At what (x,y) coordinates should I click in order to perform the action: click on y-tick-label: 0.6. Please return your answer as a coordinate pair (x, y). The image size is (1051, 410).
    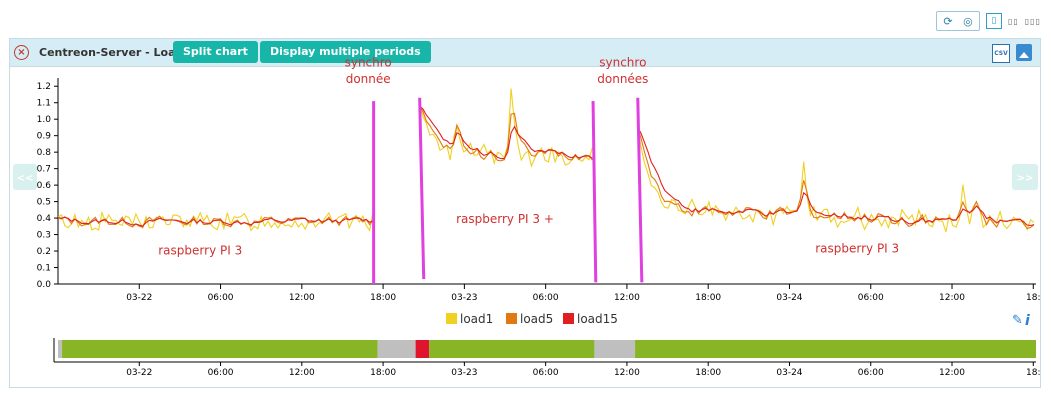
    Looking at the image, I should click on (44, 186).